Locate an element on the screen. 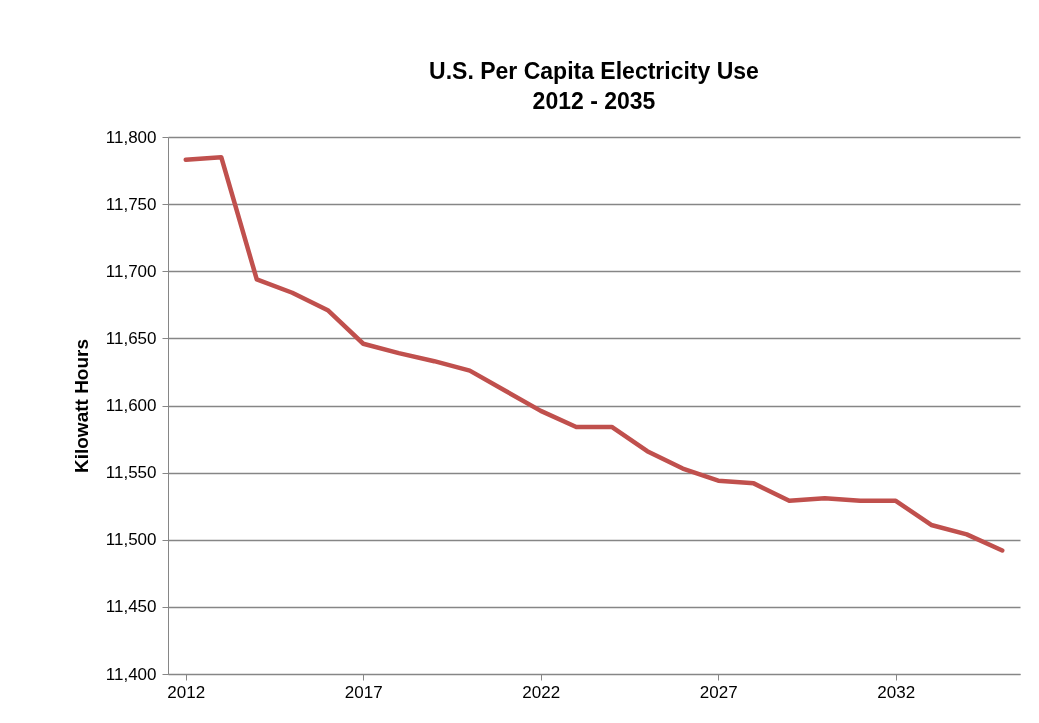 The height and width of the screenshot is (723, 1039). x-tick-label: 2032 is located at coordinates (896, 692).